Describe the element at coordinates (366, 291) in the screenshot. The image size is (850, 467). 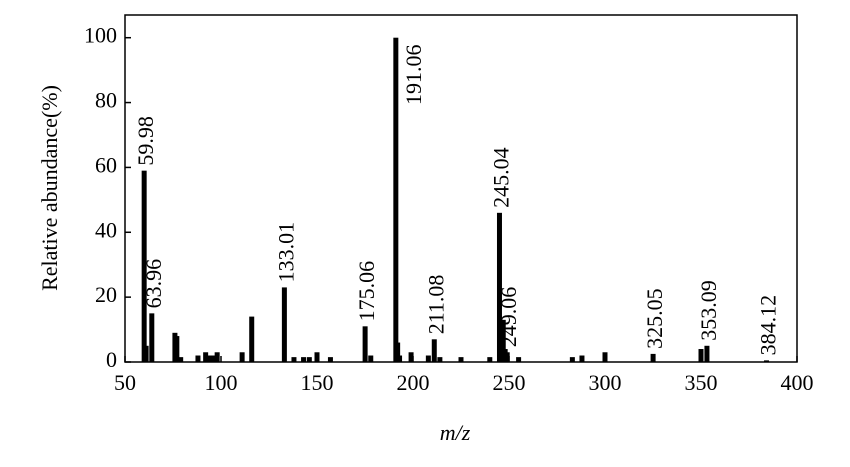
I see `peak-label: 175.06` at that location.